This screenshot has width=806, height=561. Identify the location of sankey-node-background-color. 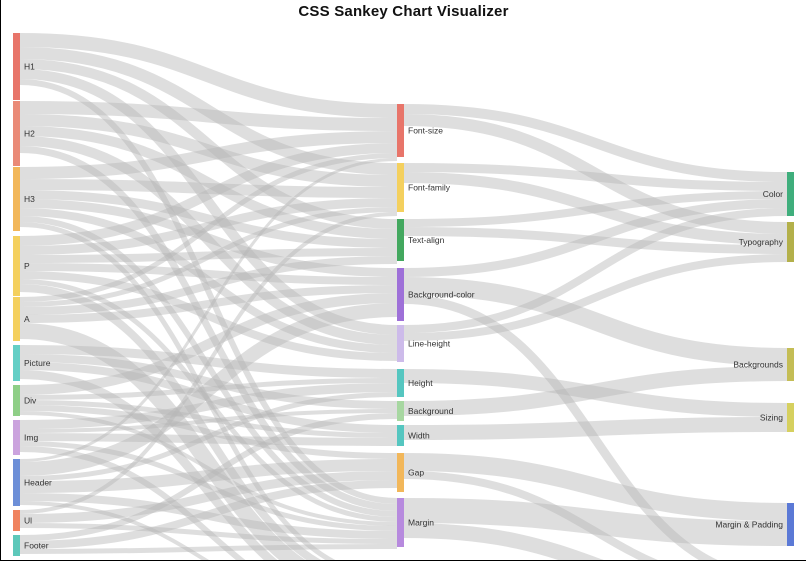
(400, 294).